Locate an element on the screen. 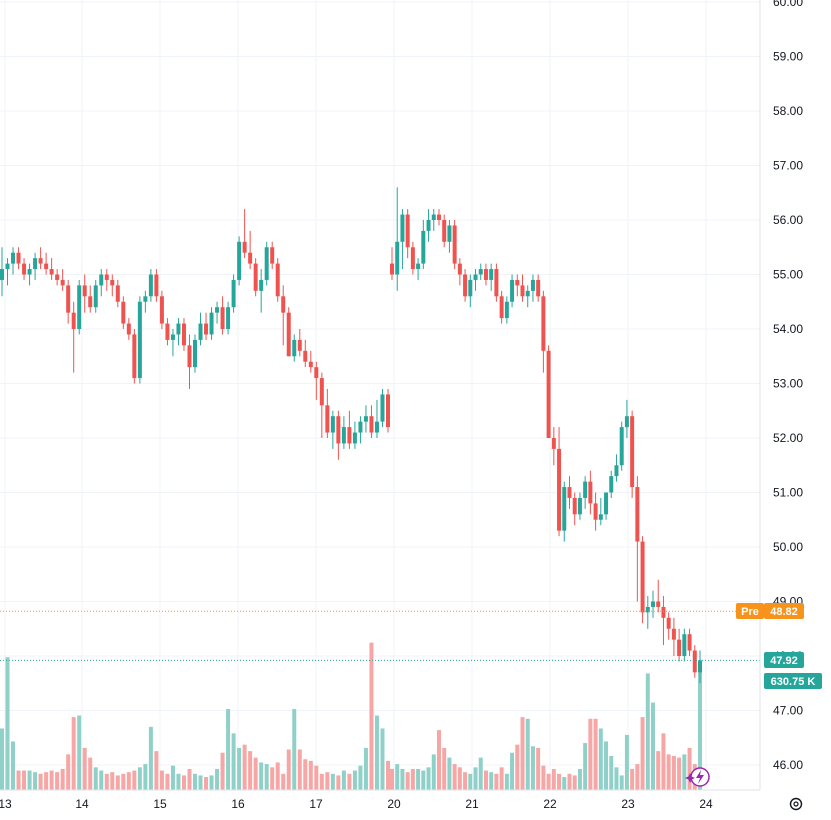  x-axis: 13 14 15 16 17 20 21 22 23 24 is located at coordinates (380, 800).